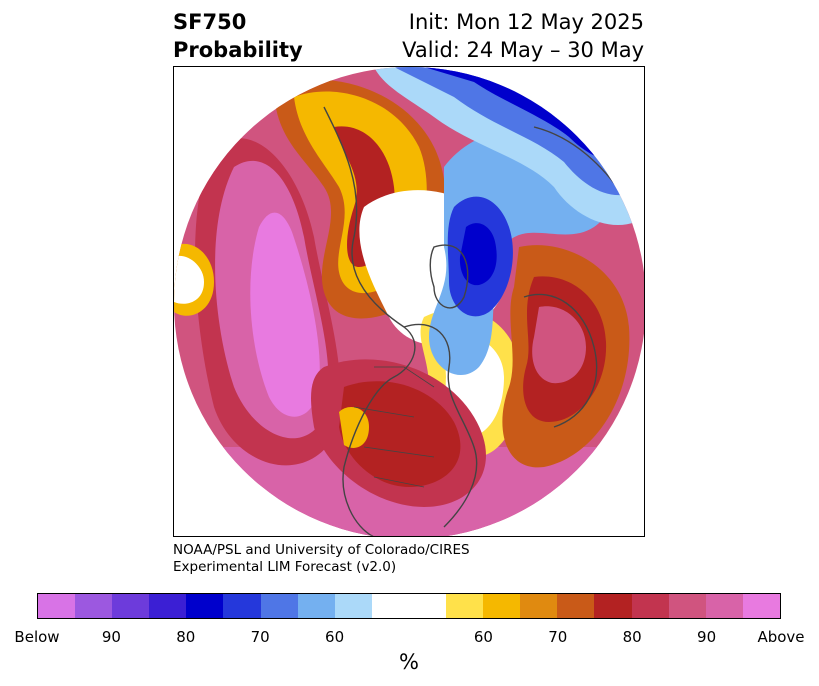 Image resolution: width=819 pixels, height=686 pixels. Describe the element at coordinates (478, 254) in the screenshot. I see `arctic-anomaly-core` at that location.